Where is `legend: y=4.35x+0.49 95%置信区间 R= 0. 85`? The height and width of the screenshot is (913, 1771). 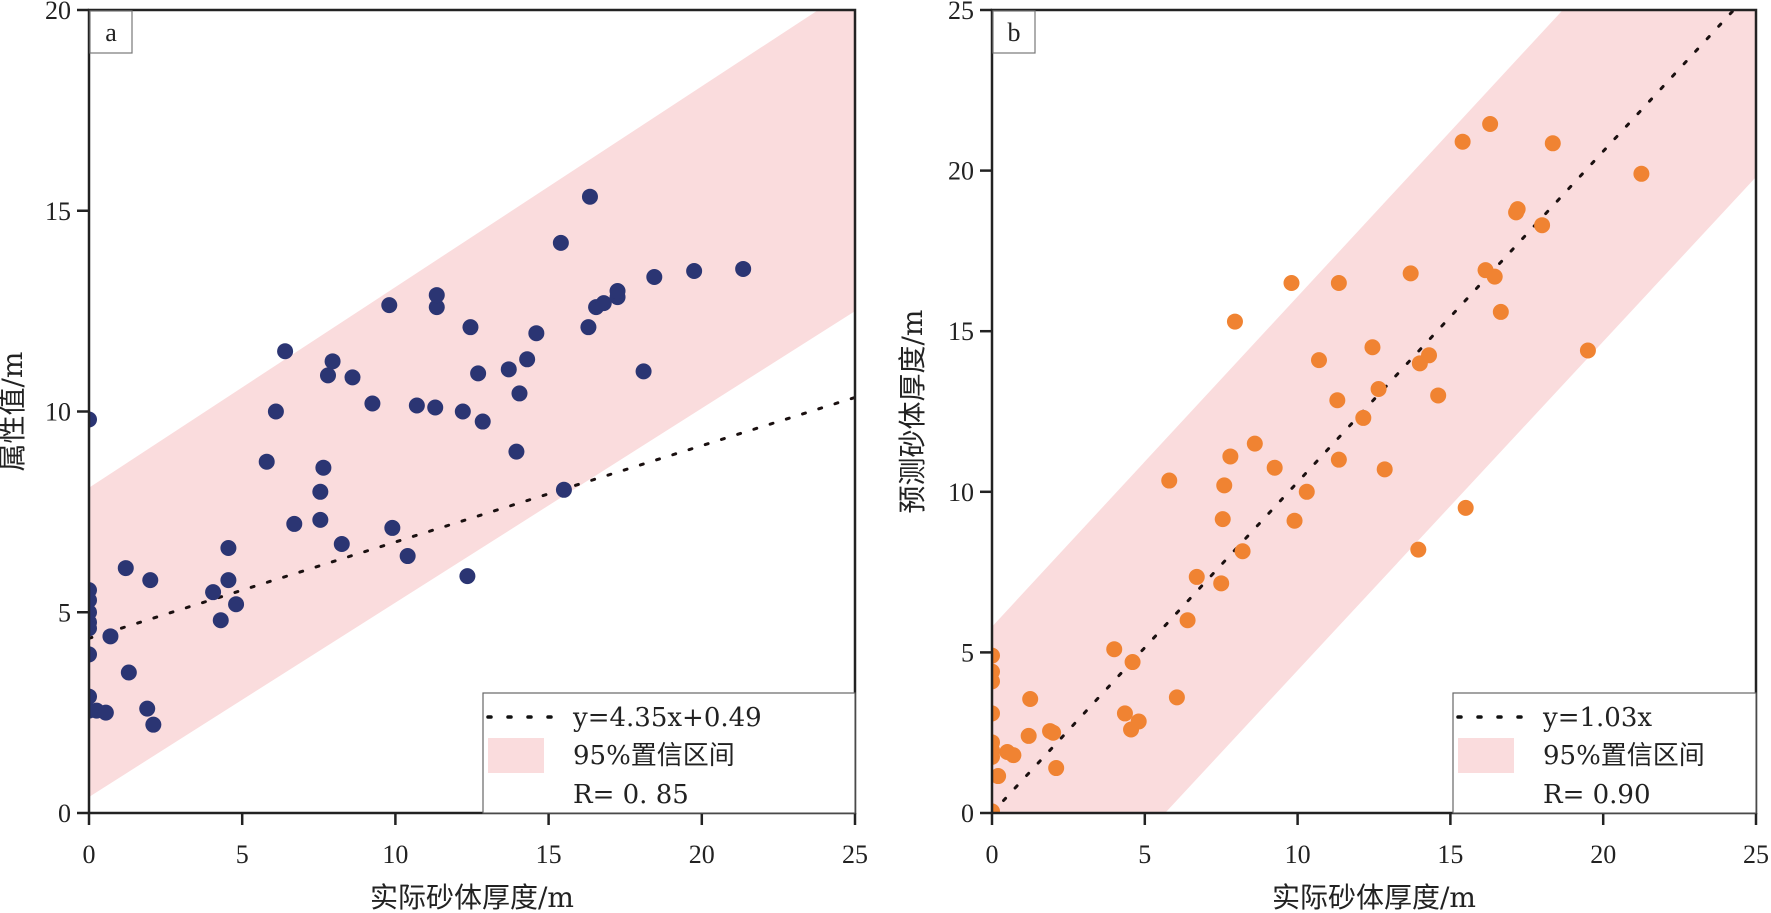
legend: y=4.35x+0.49 95%置信区间 R= 0. 85 is located at coordinates (669, 753).